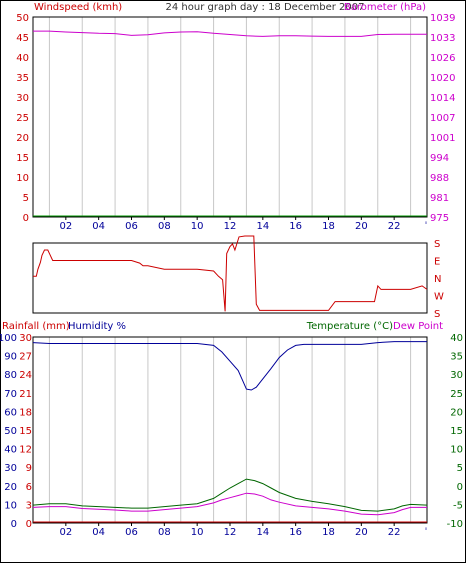  I want to click on barometer-tick-label: 1001, so click(442, 138).